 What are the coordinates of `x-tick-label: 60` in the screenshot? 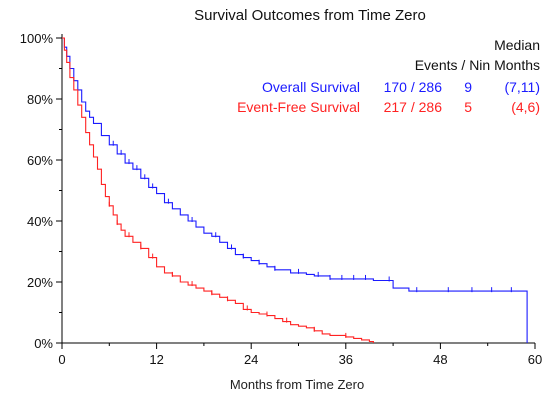 It's located at (535, 359).